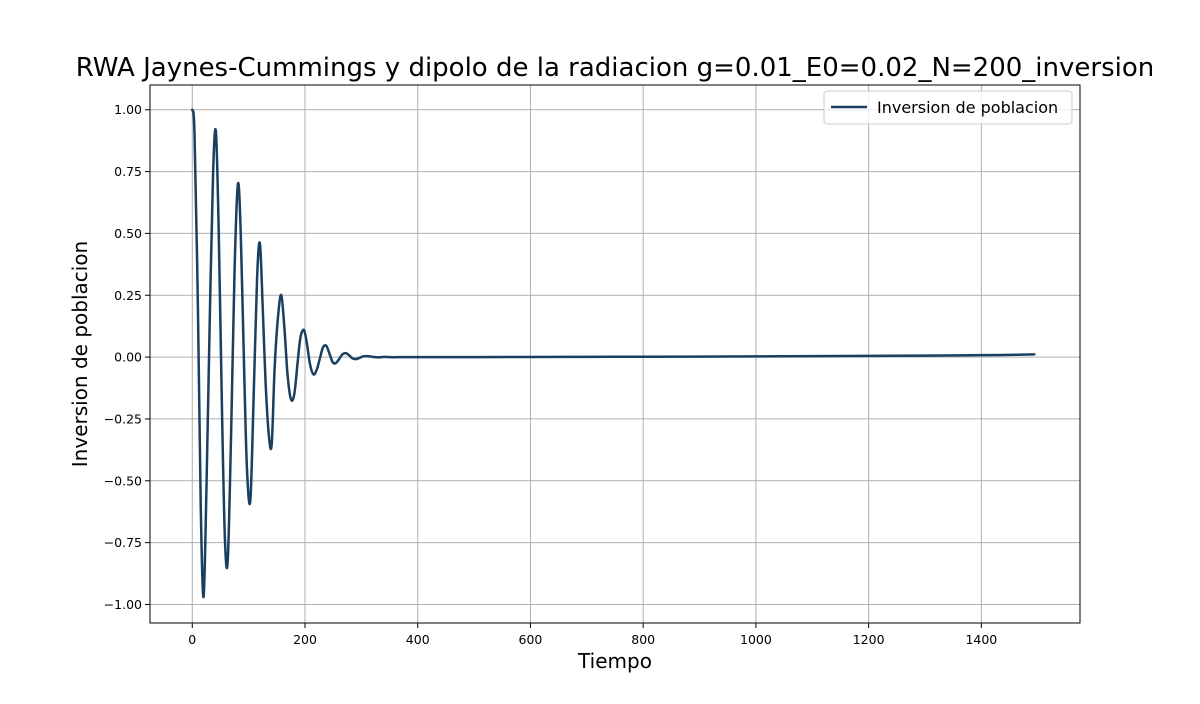  What do you see at coordinates (128, 295) in the screenshot?
I see `y-tick-label: 0.25` at bounding box center [128, 295].